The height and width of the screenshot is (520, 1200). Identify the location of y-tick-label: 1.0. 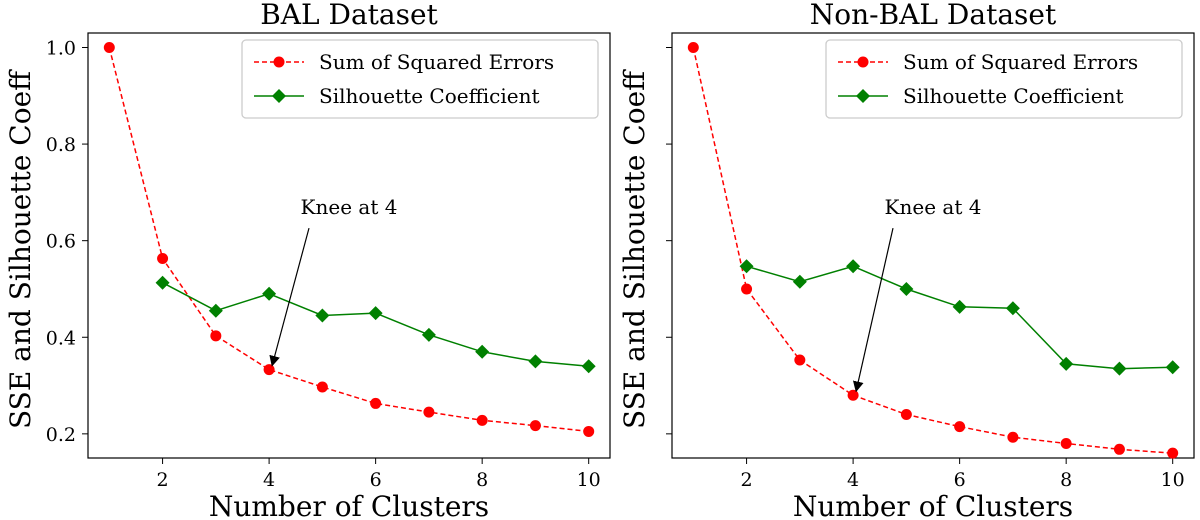
(61, 48).